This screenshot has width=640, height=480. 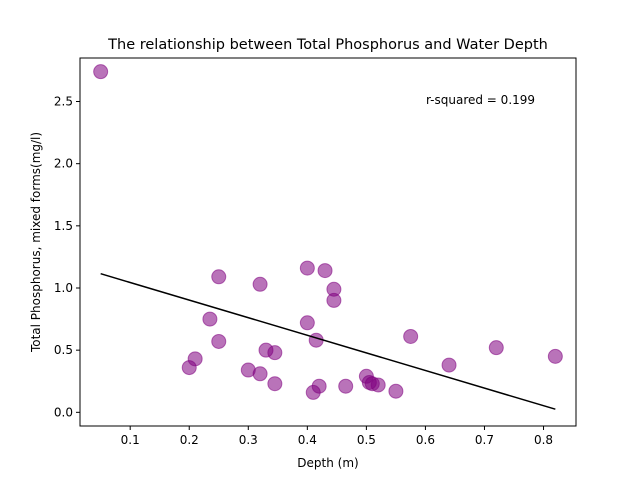 What do you see at coordinates (63, 164) in the screenshot?
I see `y-tick-label: 2.0` at bounding box center [63, 164].